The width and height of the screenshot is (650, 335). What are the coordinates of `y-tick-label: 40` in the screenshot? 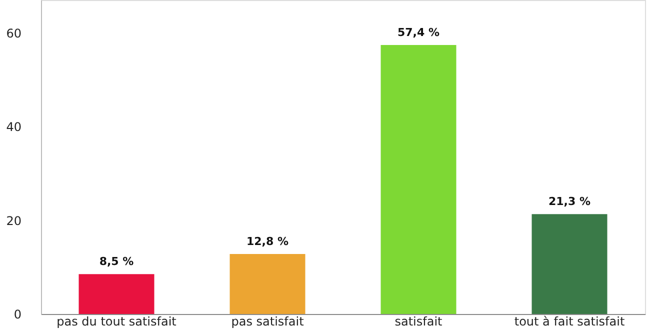 It's located at (14, 127).